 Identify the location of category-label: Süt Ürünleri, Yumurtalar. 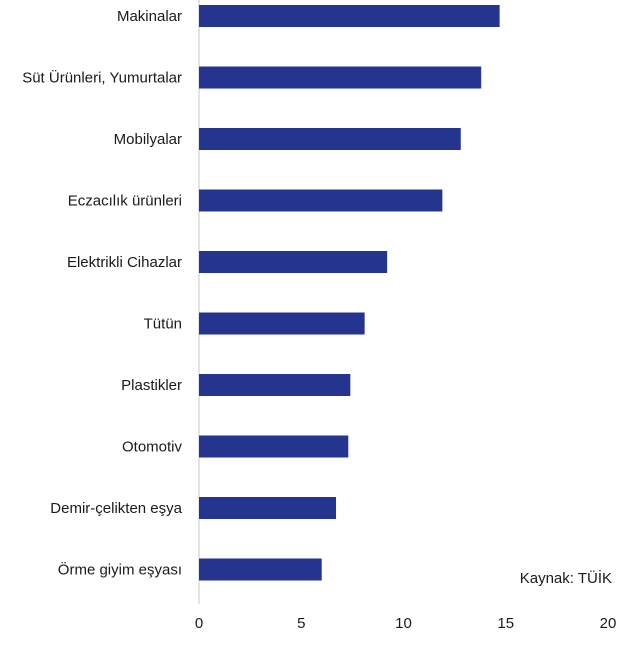
(102, 78).